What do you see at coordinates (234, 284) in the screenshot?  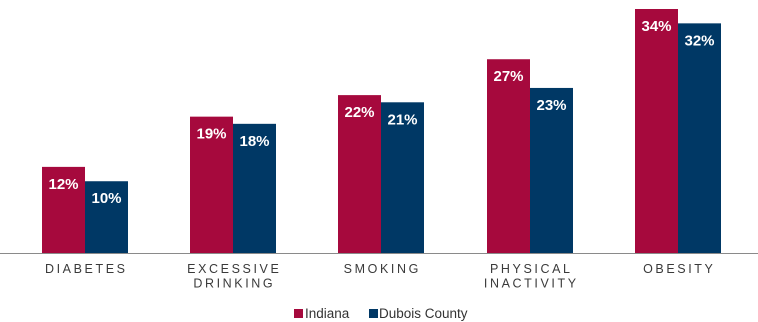 I see `category-label-1-1: DRINKING` at bounding box center [234, 284].